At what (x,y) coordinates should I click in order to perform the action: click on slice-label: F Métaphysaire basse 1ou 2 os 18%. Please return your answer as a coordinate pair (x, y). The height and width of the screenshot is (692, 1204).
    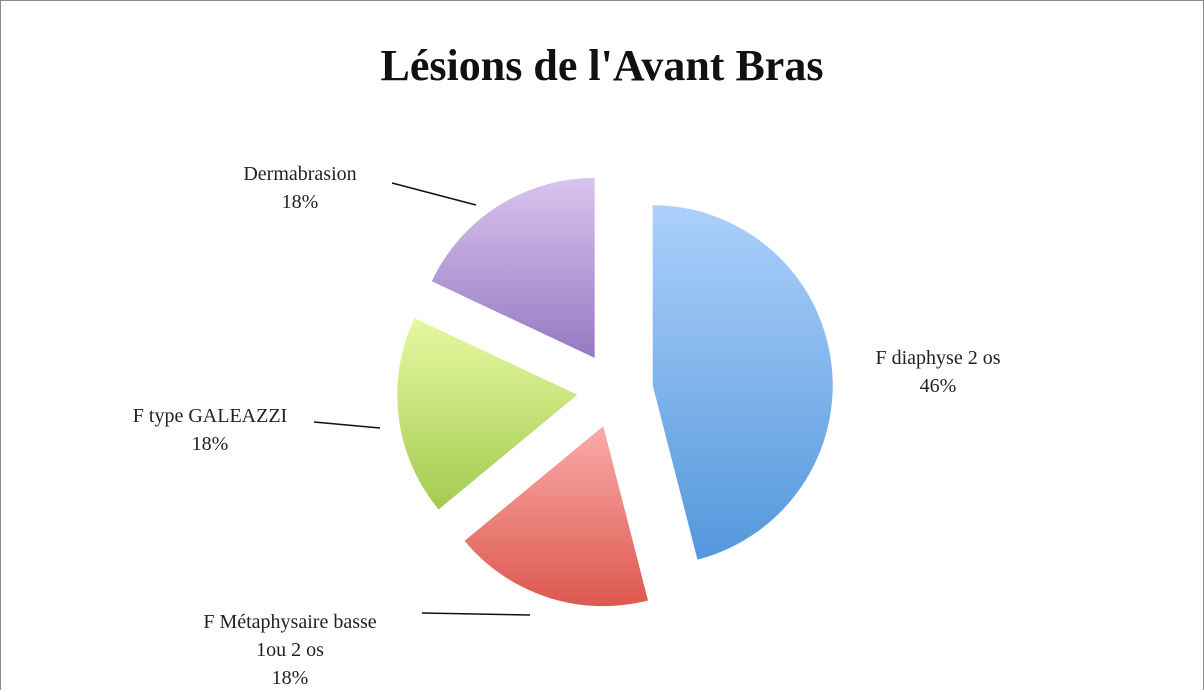
    Looking at the image, I should click on (290, 650).